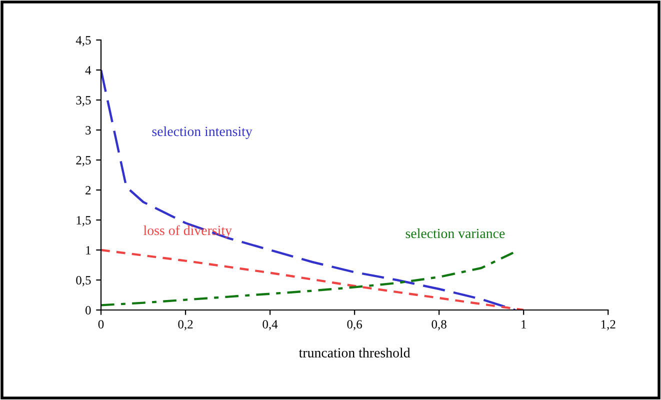 This screenshot has width=661, height=400. Describe the element at coordinates (439, 325) in the screenshot. I see `x-tick-label: 0,8` at that location.